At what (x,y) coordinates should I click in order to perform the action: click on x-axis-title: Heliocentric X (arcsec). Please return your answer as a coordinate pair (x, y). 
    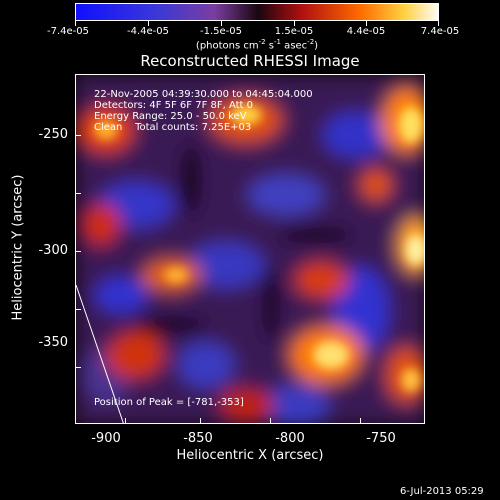
    Looking at the image, I should click on (250, 455).